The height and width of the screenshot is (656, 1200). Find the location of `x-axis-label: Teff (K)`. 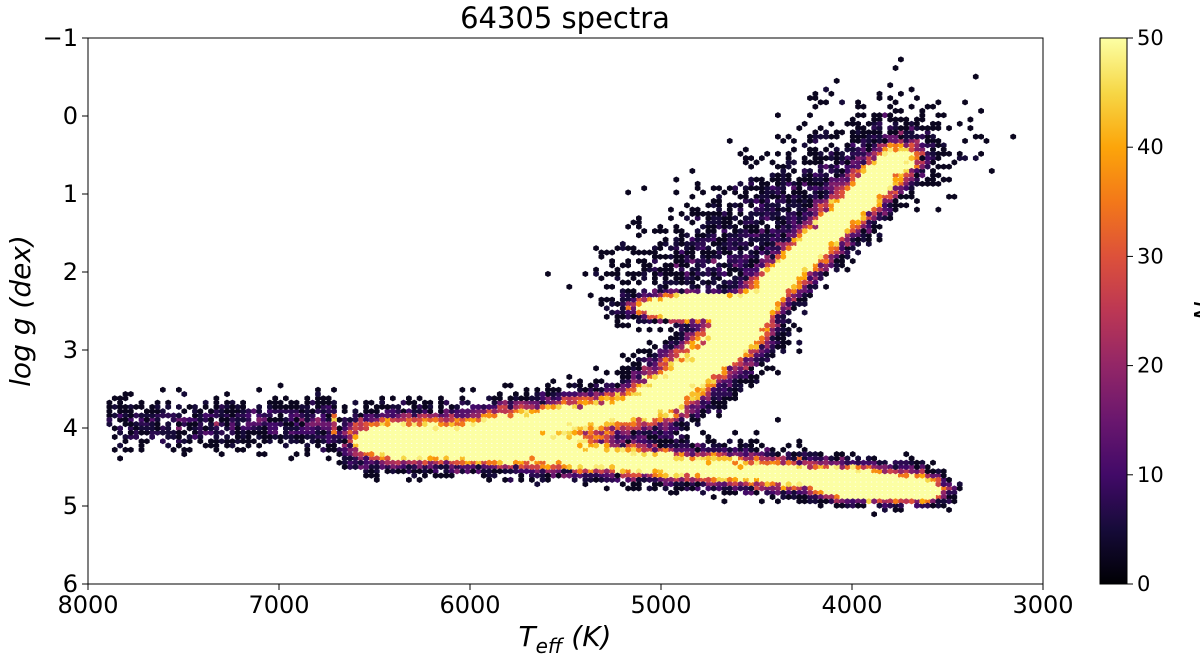

x-axis-label: Teff (K) is located at coordinates (565, 638).